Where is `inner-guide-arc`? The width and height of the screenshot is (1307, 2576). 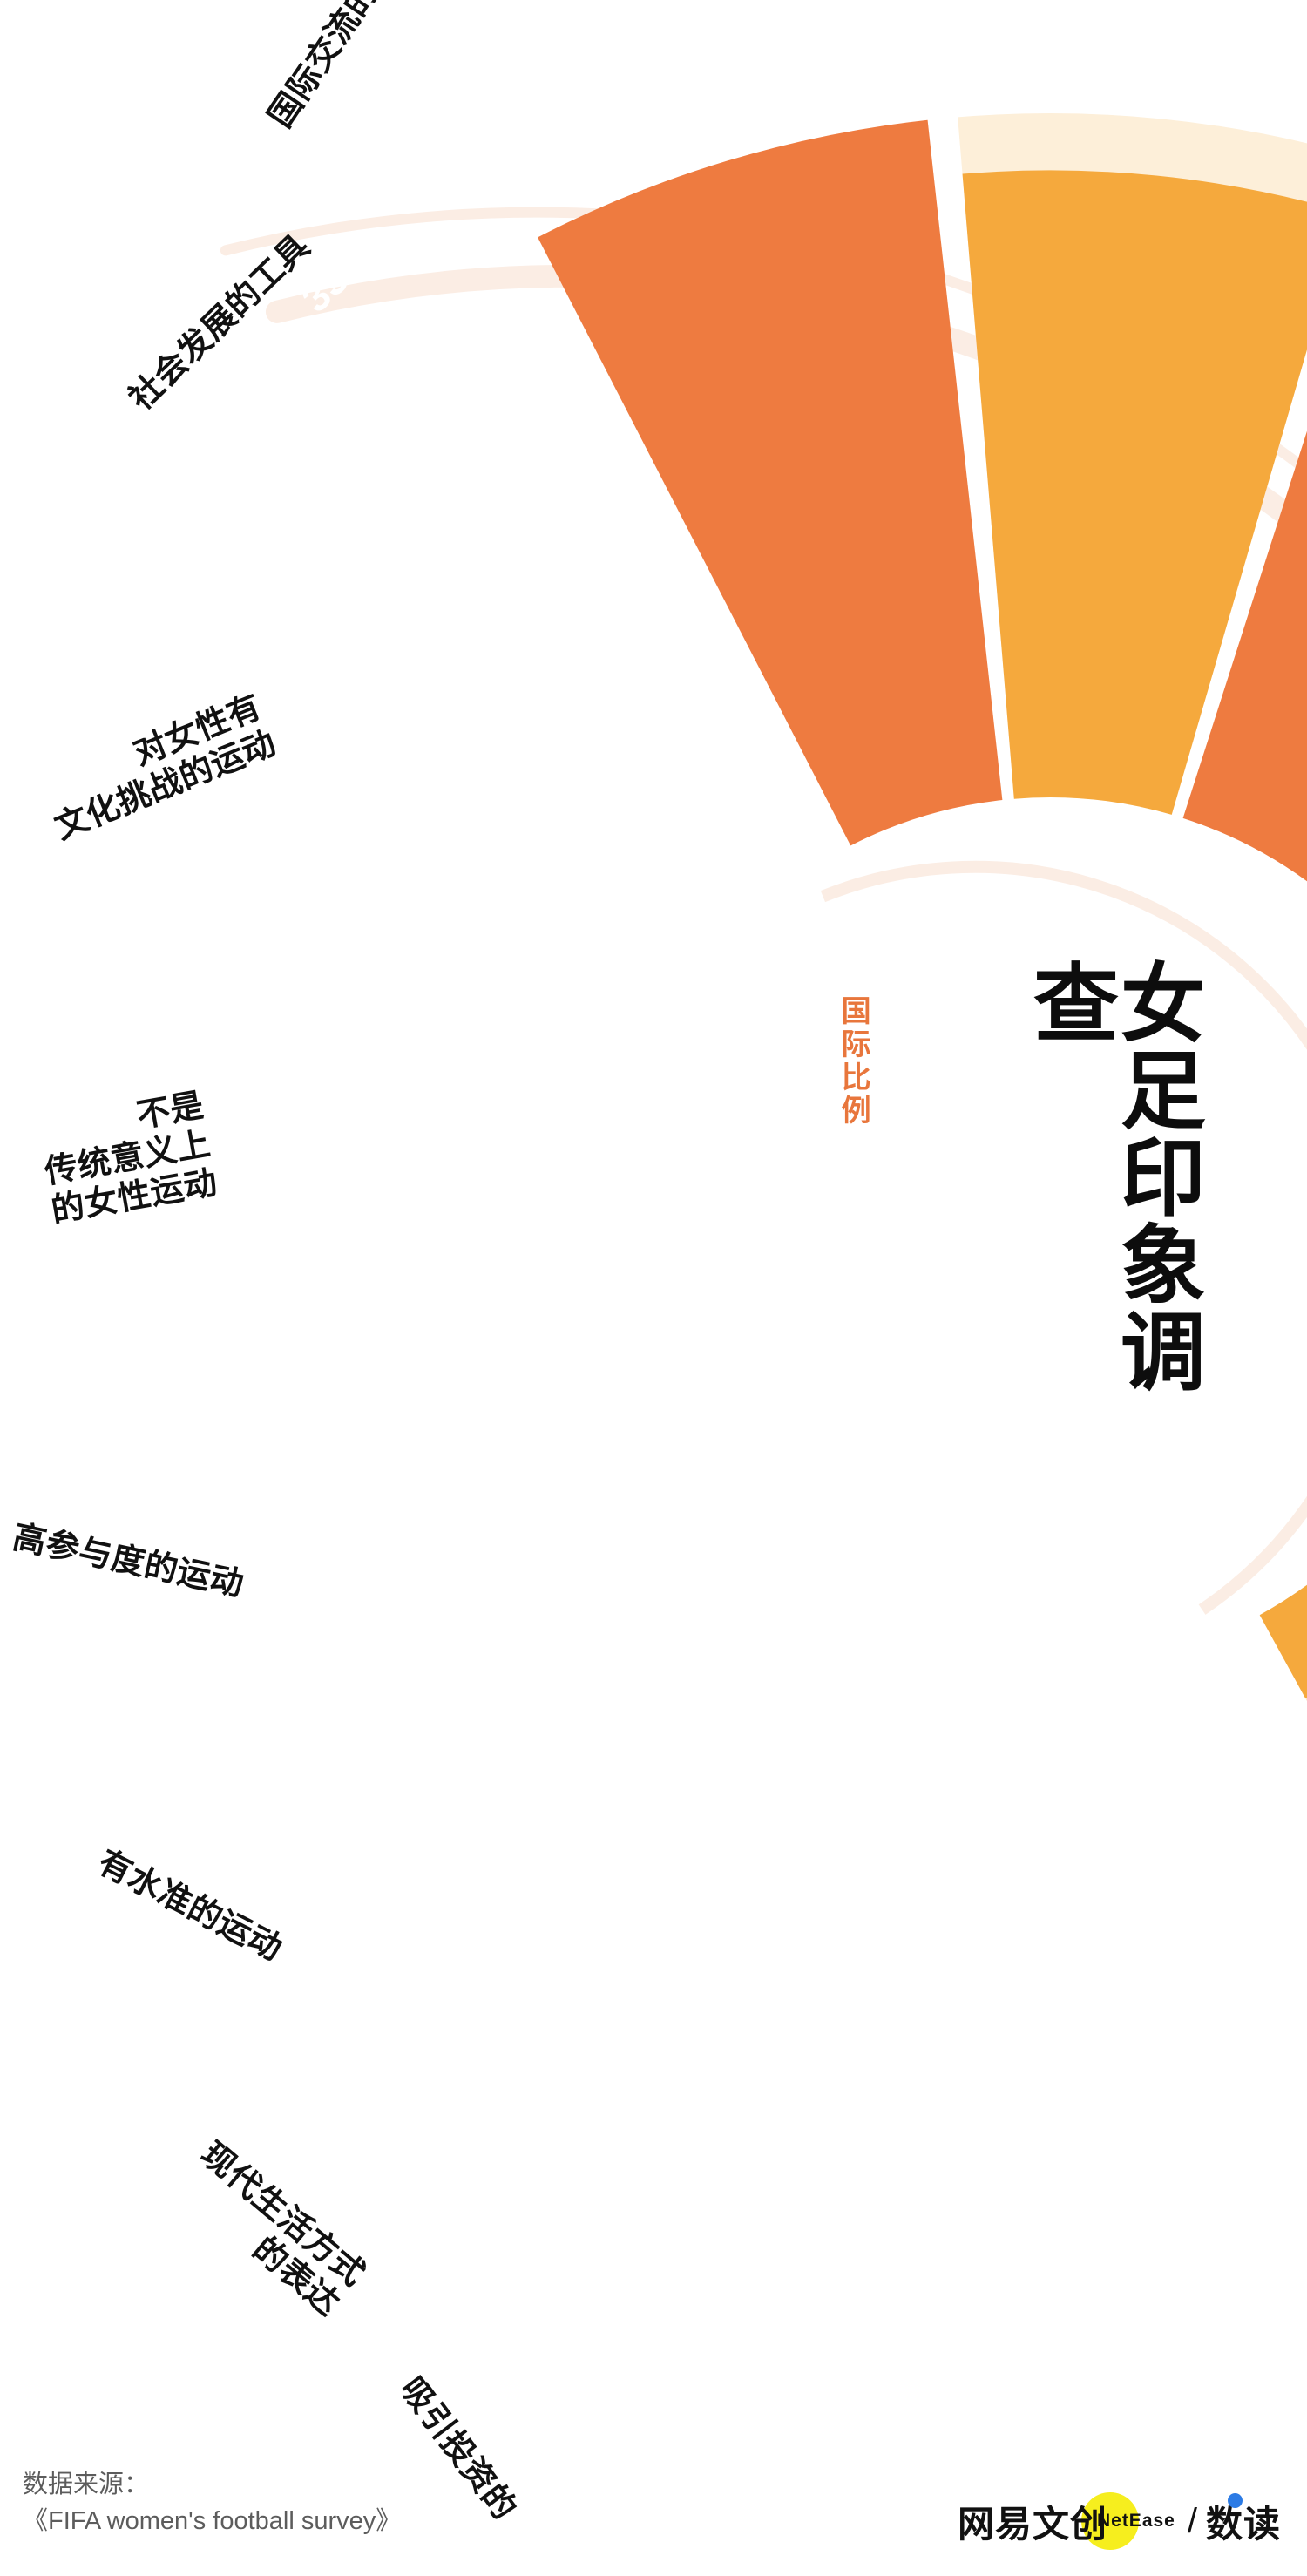
inner-guide-arc is located at coordinates (1063, 1237).